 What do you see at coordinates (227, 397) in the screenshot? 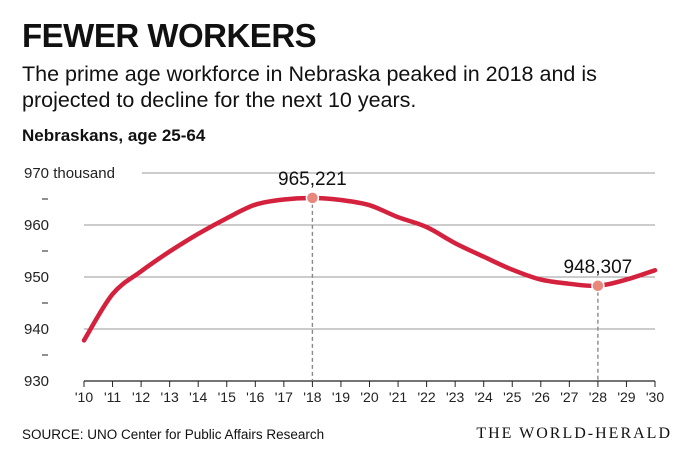
I see `x-tick-label: '15` at bounding box center [227, 397].